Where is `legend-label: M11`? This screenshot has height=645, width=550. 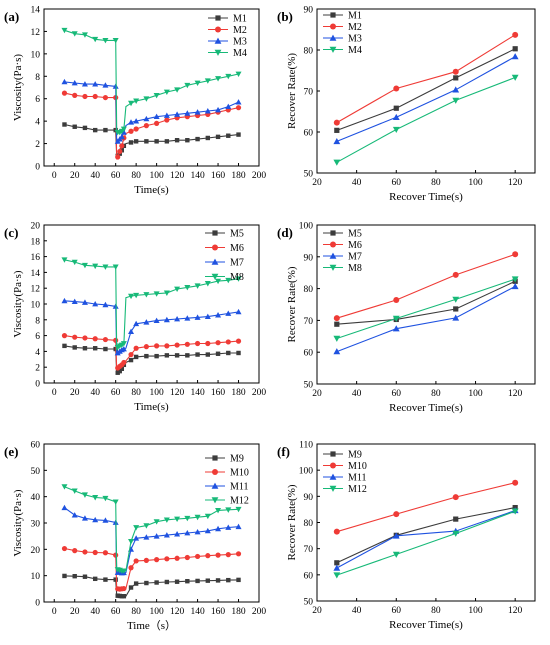 legend-label: M11 is located at coordinates (239, 487).